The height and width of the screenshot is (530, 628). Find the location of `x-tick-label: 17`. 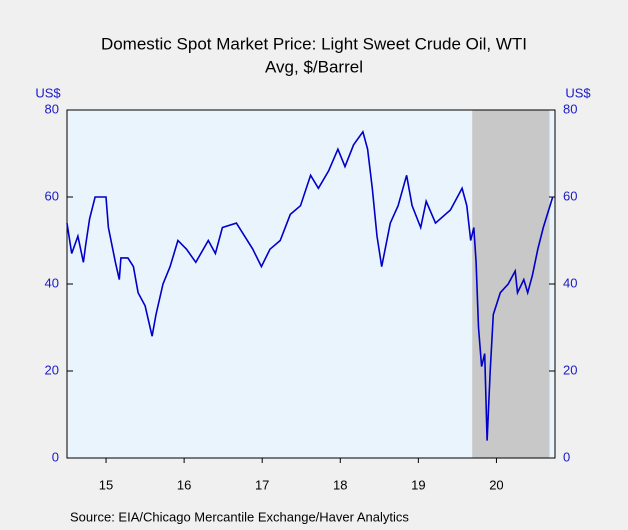

x-tick-label: 17 is located at coordinates (262, 484).